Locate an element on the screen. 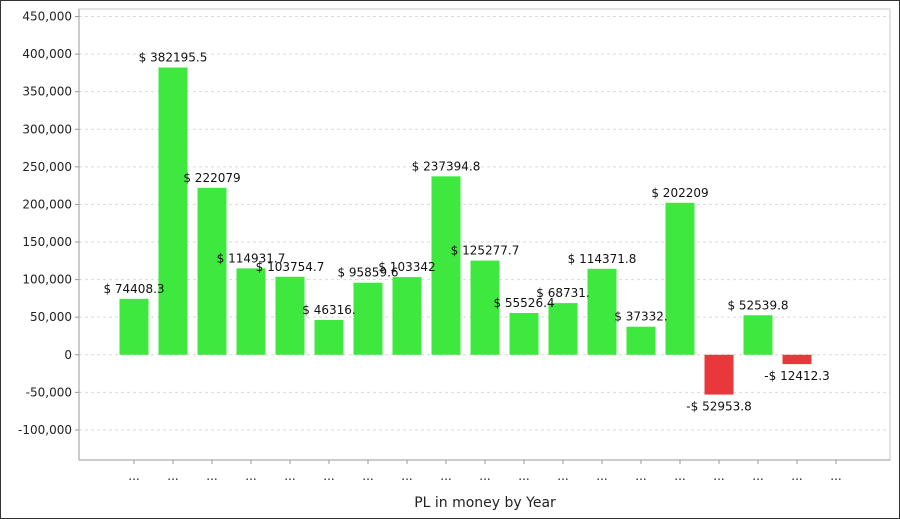 The height and width of the screenshot is (519, 900). data-label: -$ 52953.8 is located at coordinates (718, 407).